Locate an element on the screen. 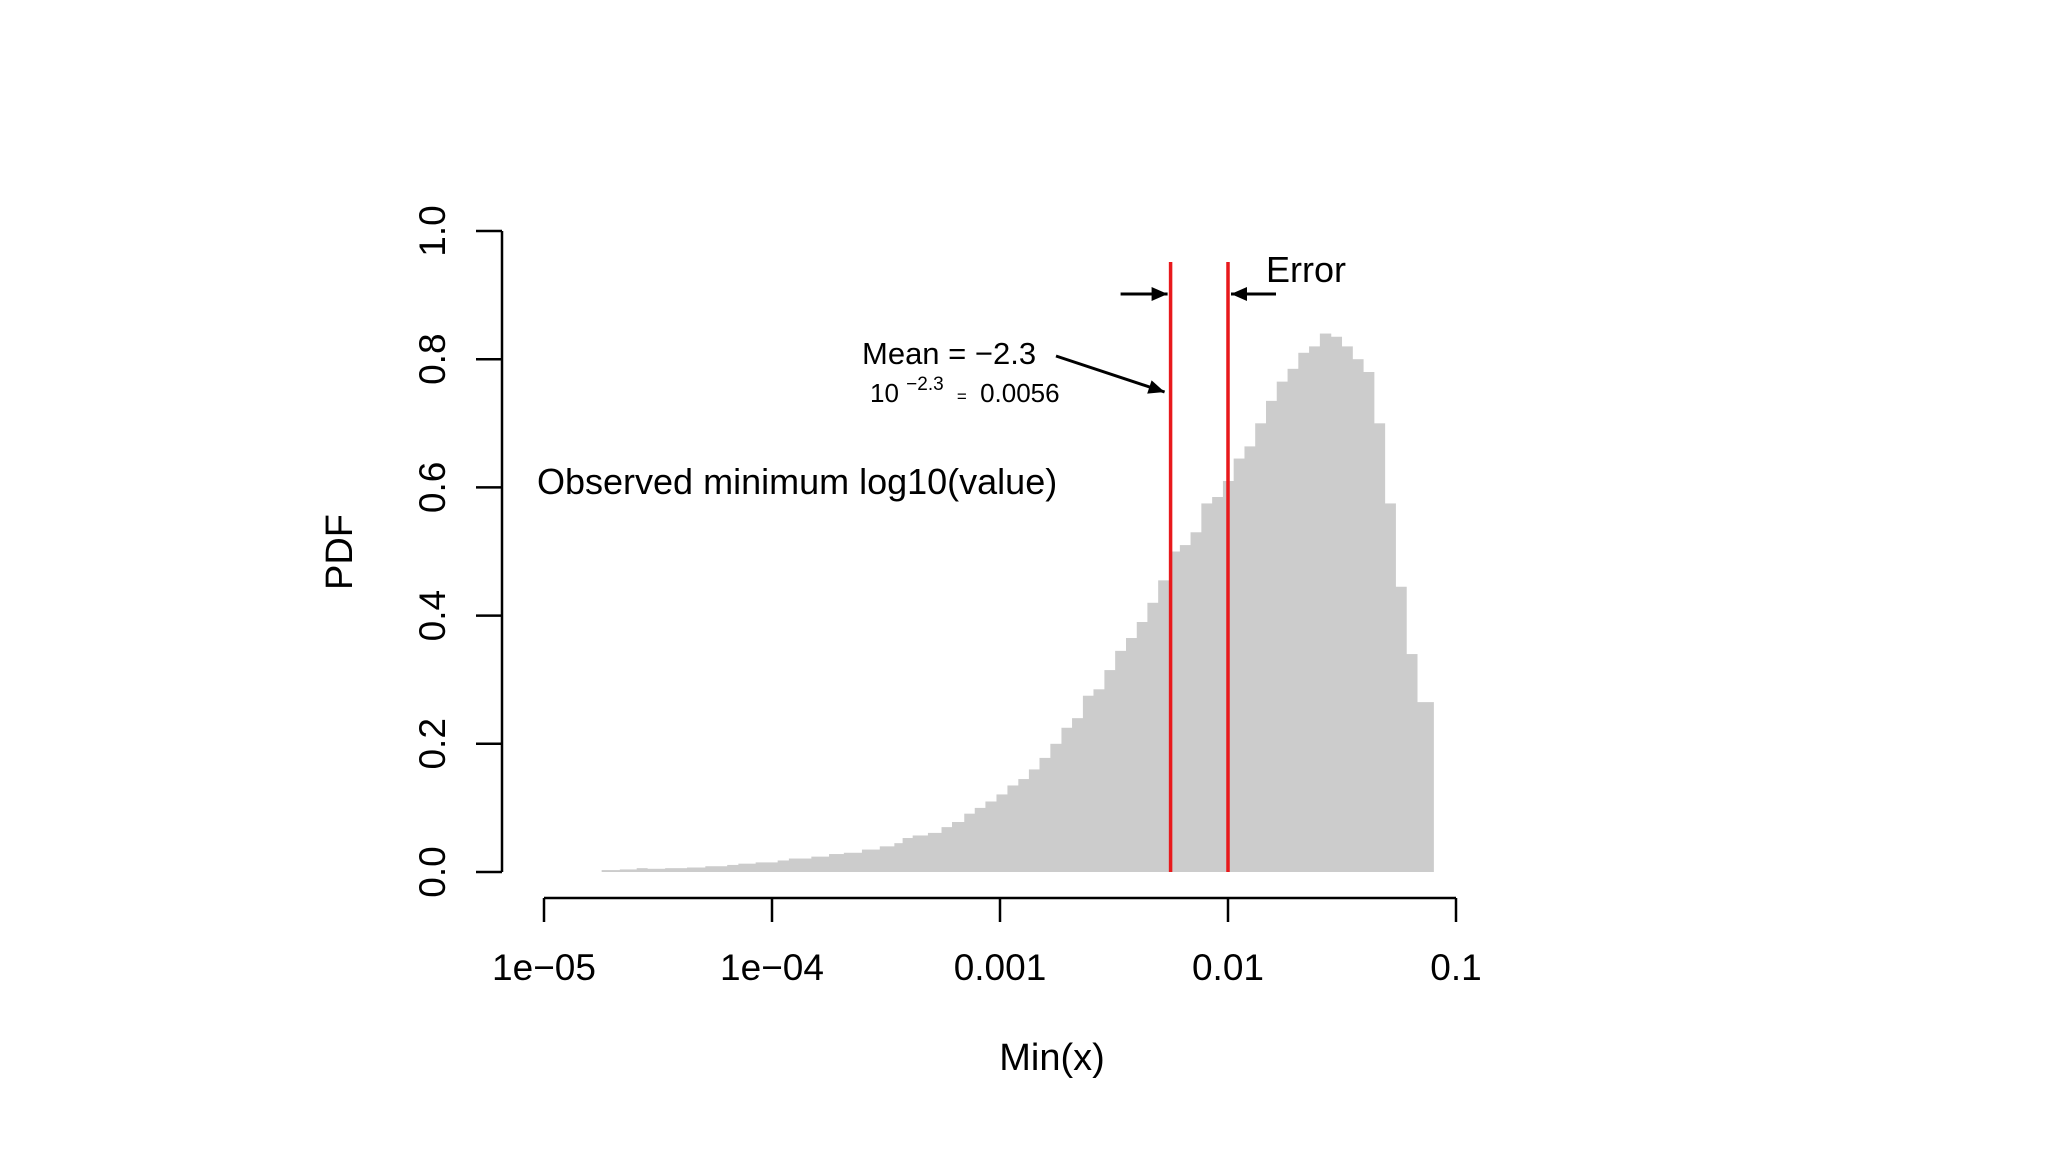 The width and height of the screenshot is (2048, 1152). y-tick-label: 1.0 is located at coordinates (432, 230).